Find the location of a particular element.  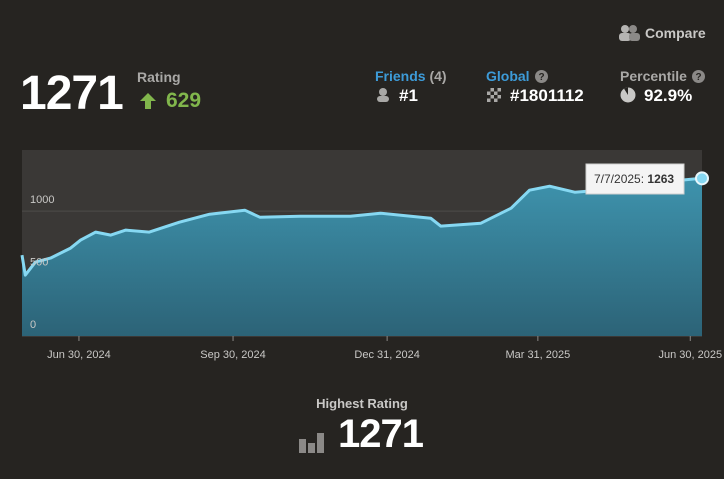

x-tick-label: Dec 31, 2024 is located at coordinates (386, 355).